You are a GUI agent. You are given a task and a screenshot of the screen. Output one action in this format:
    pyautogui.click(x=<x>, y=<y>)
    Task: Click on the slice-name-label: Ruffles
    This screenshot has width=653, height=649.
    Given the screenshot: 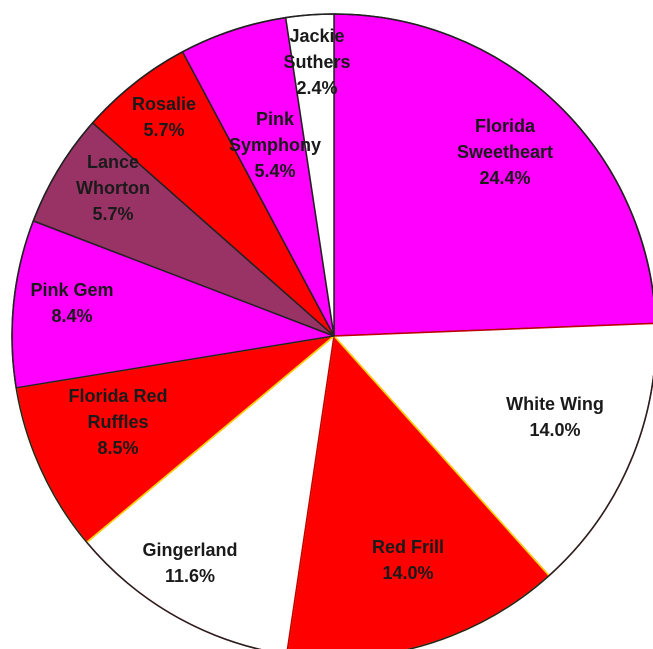 What is the action you would take?
    pyautogui.click(x=117, y=422)
    